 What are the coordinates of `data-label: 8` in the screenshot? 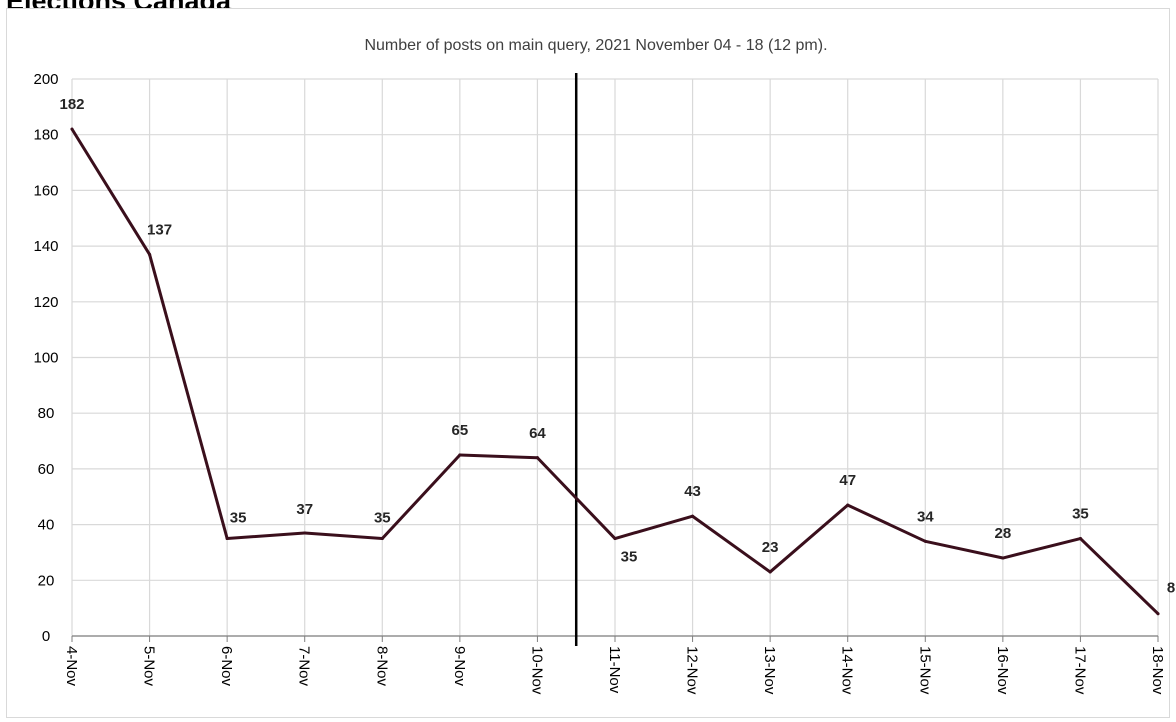 It's located at (1171, 588).